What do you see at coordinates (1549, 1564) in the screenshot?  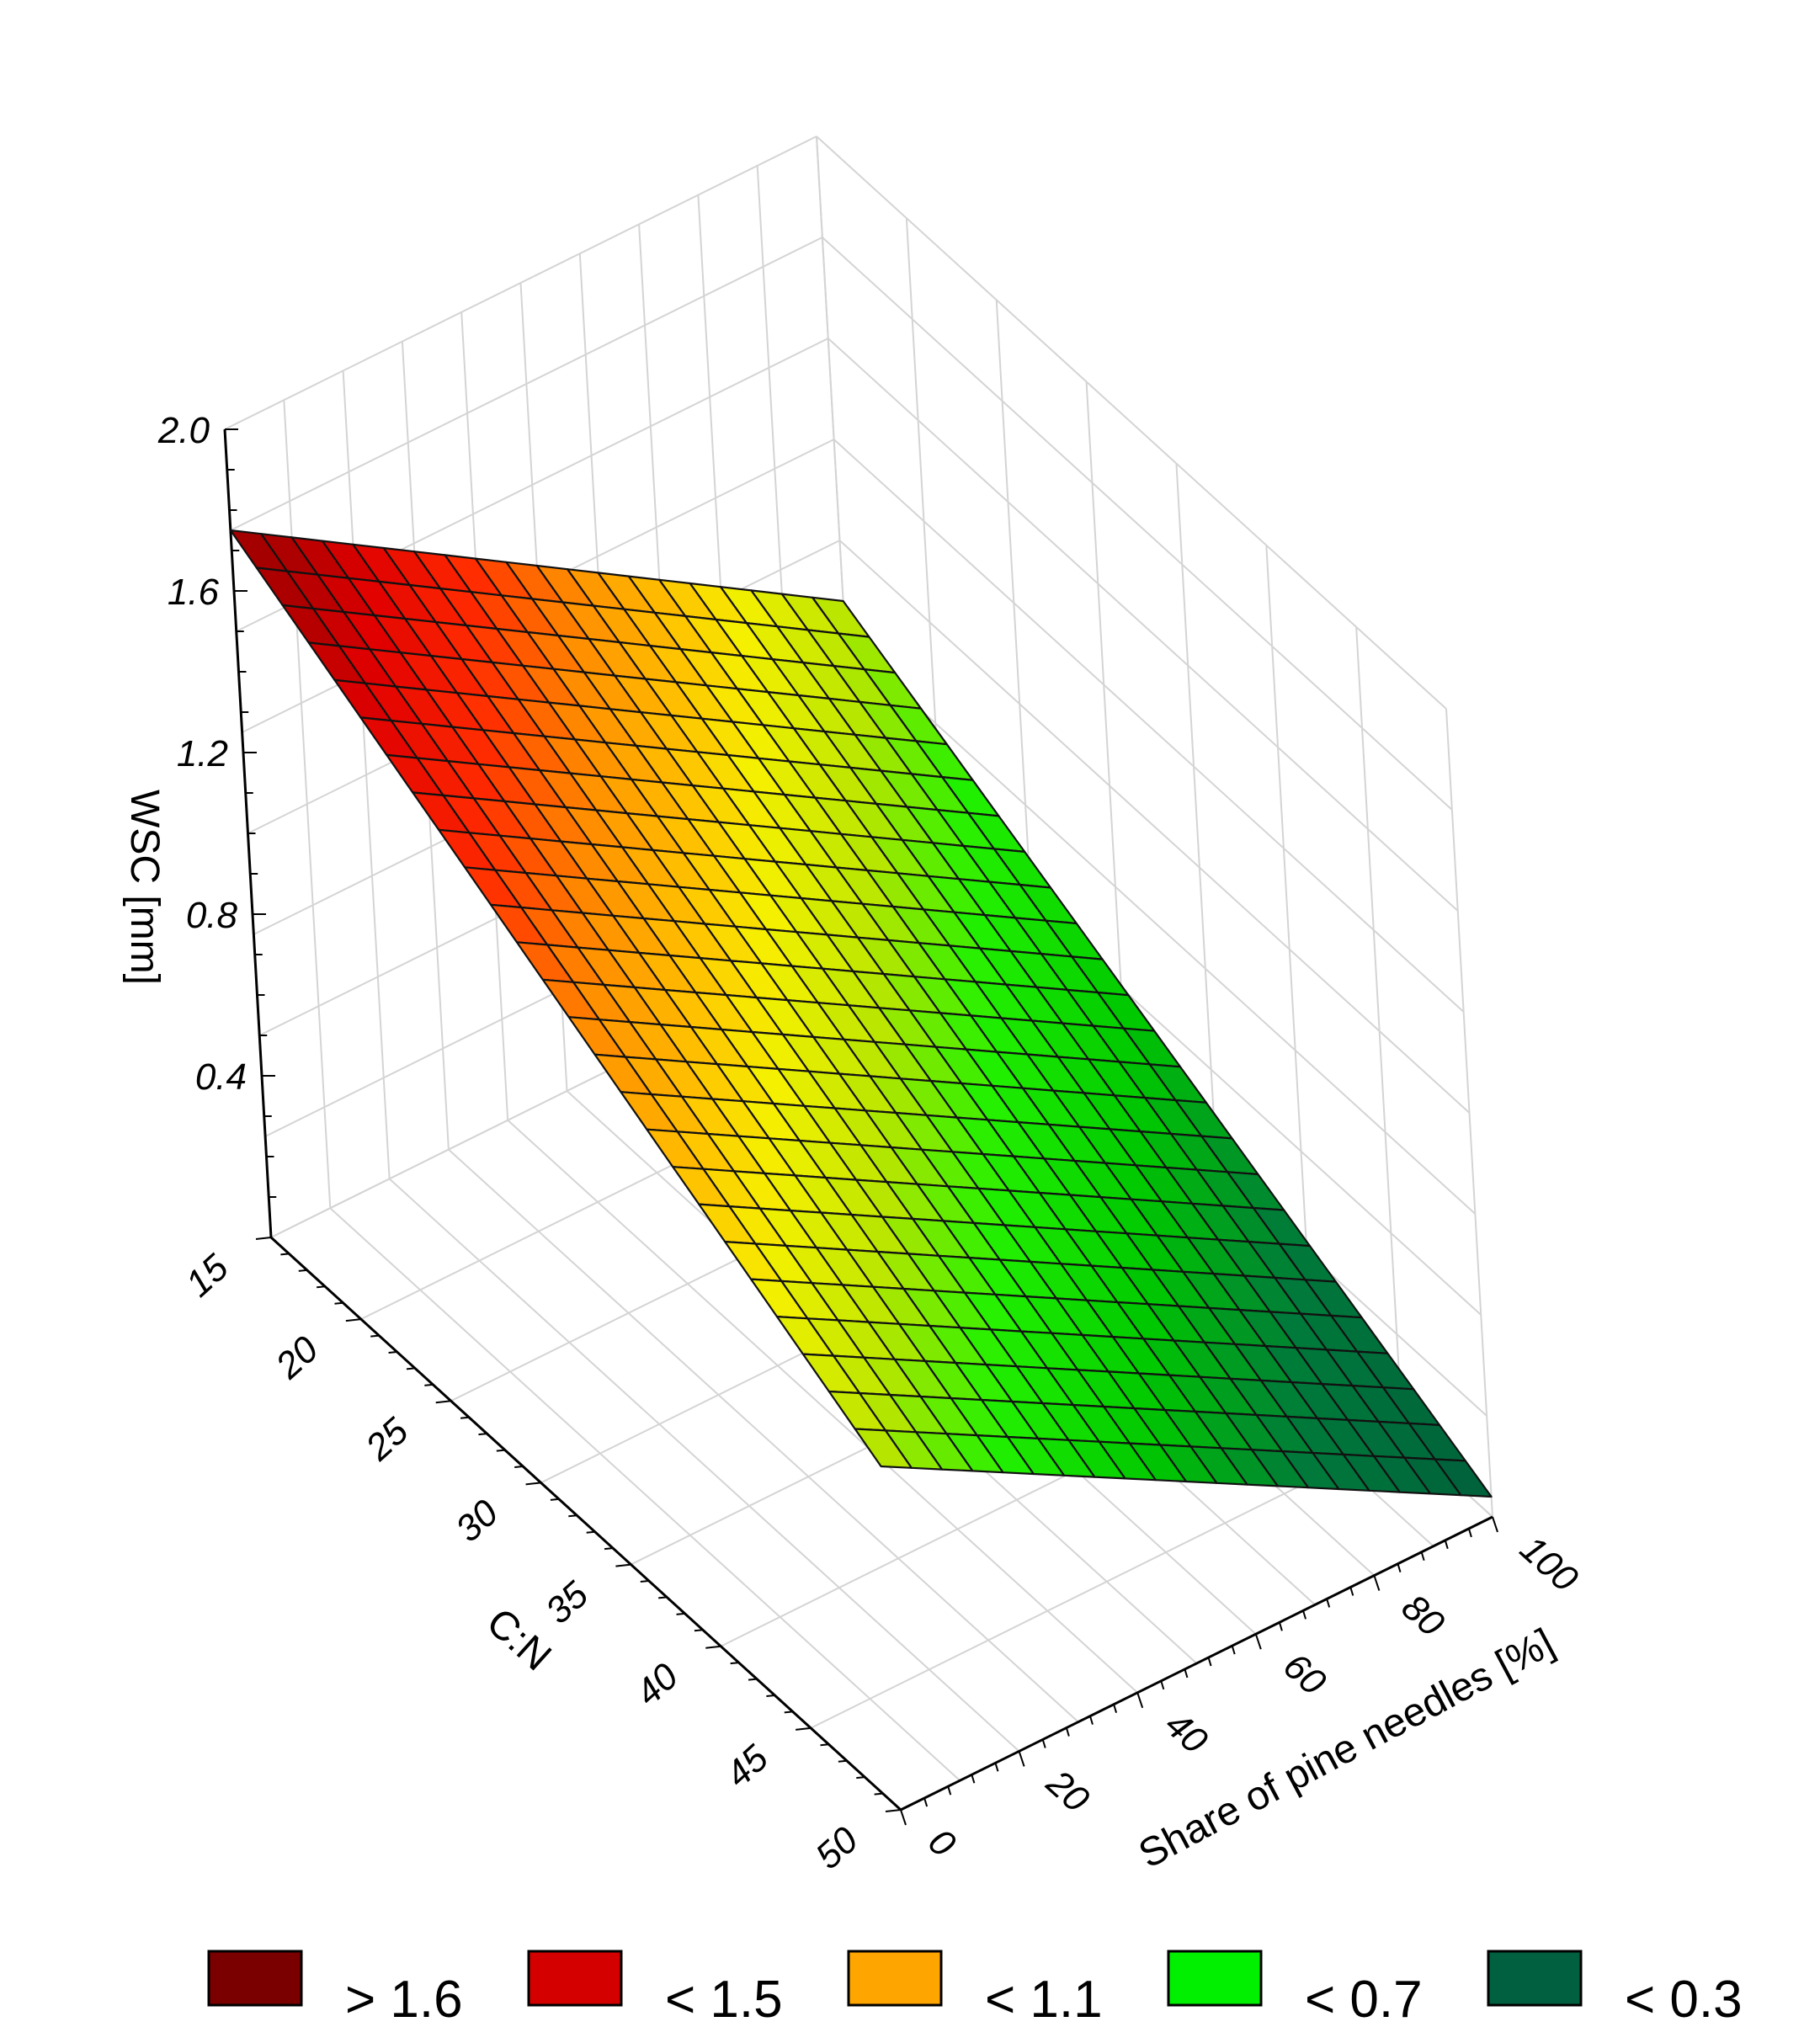 I see `x-tick-label: 100` at bounding box center [1549, 1564].